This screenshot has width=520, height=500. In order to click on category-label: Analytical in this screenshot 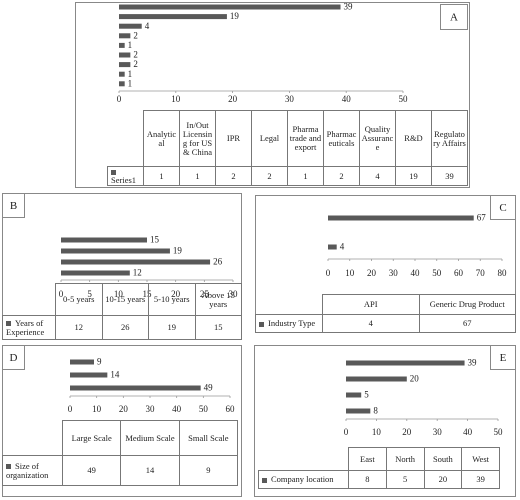, I will do `click(161, 138)`.